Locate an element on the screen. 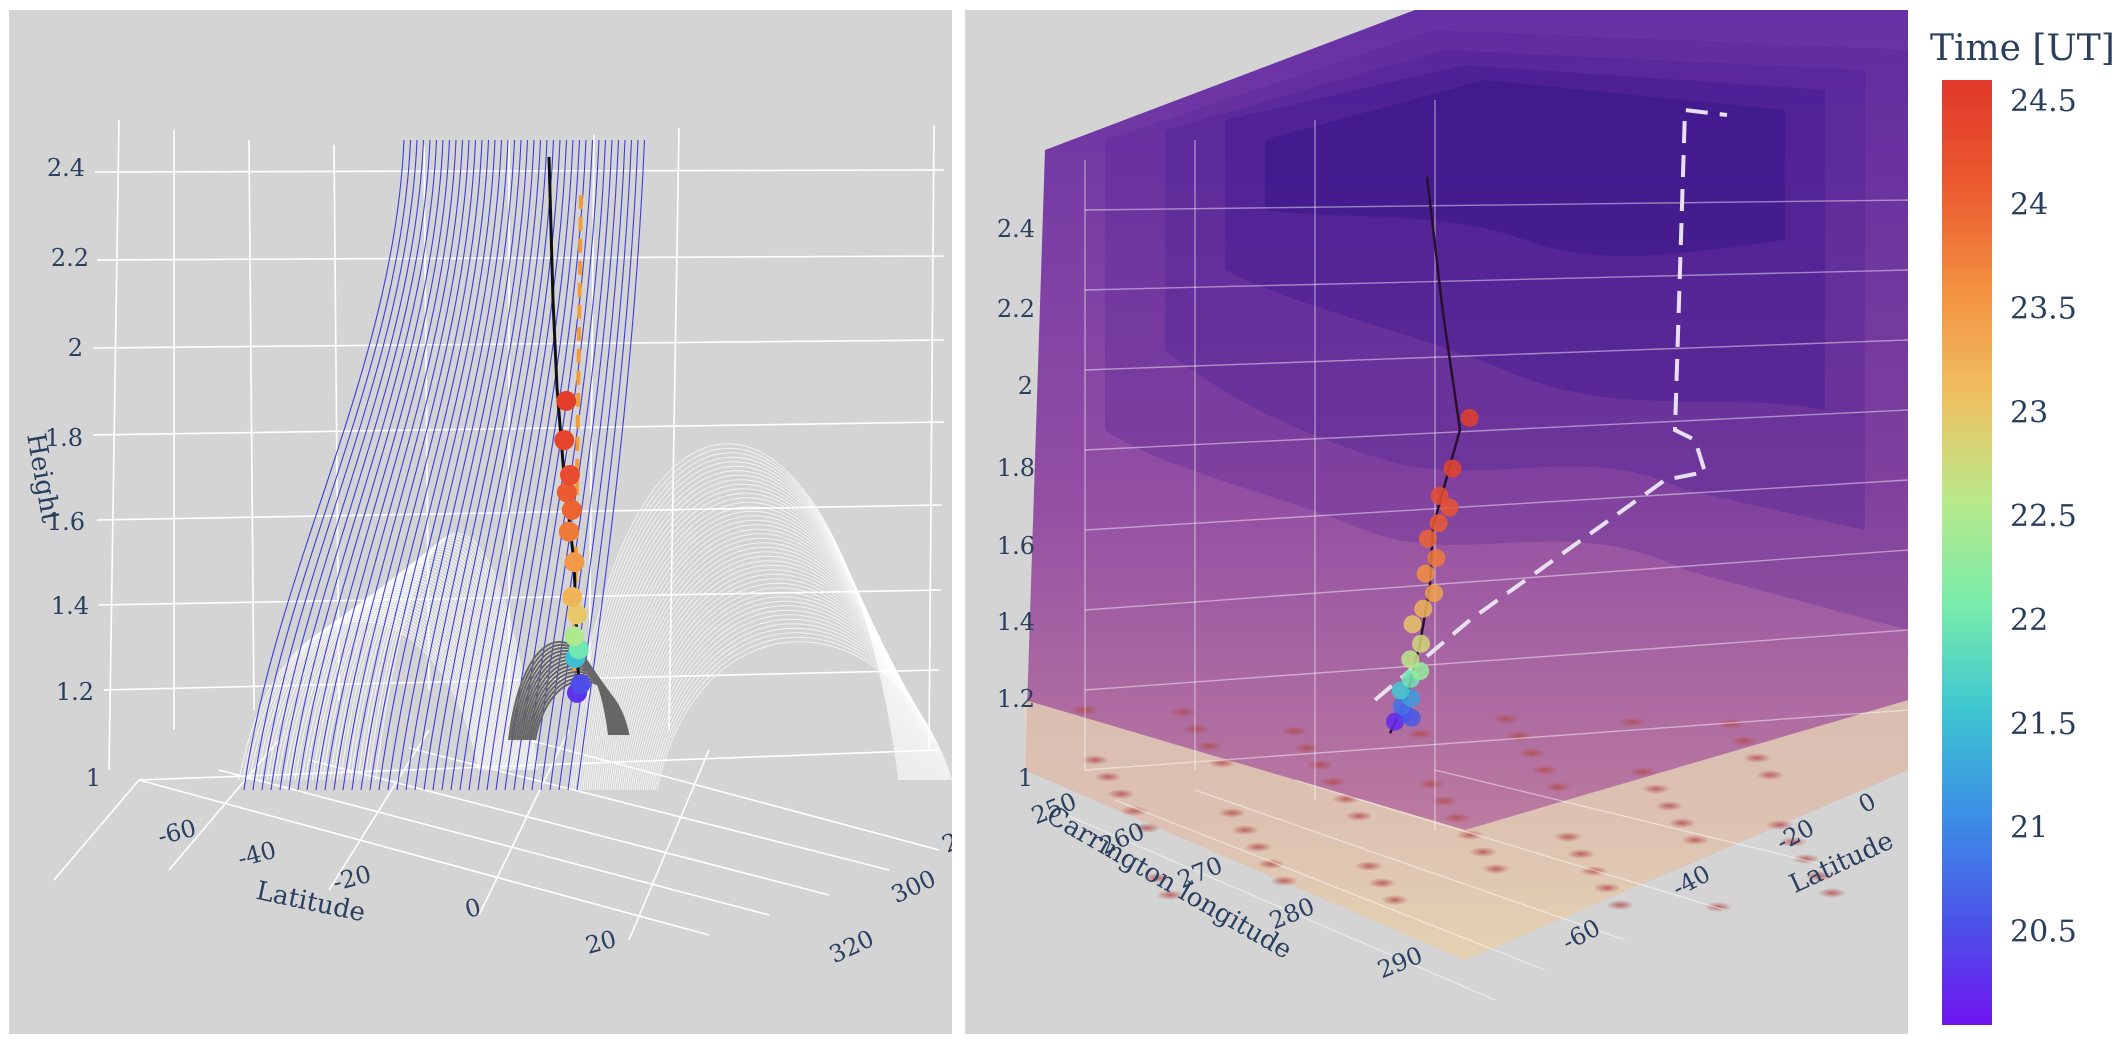 This screenshot has height=1048, width=2124. rz-tick-1.2: 1.2 is located at coordinates (1016, 699).